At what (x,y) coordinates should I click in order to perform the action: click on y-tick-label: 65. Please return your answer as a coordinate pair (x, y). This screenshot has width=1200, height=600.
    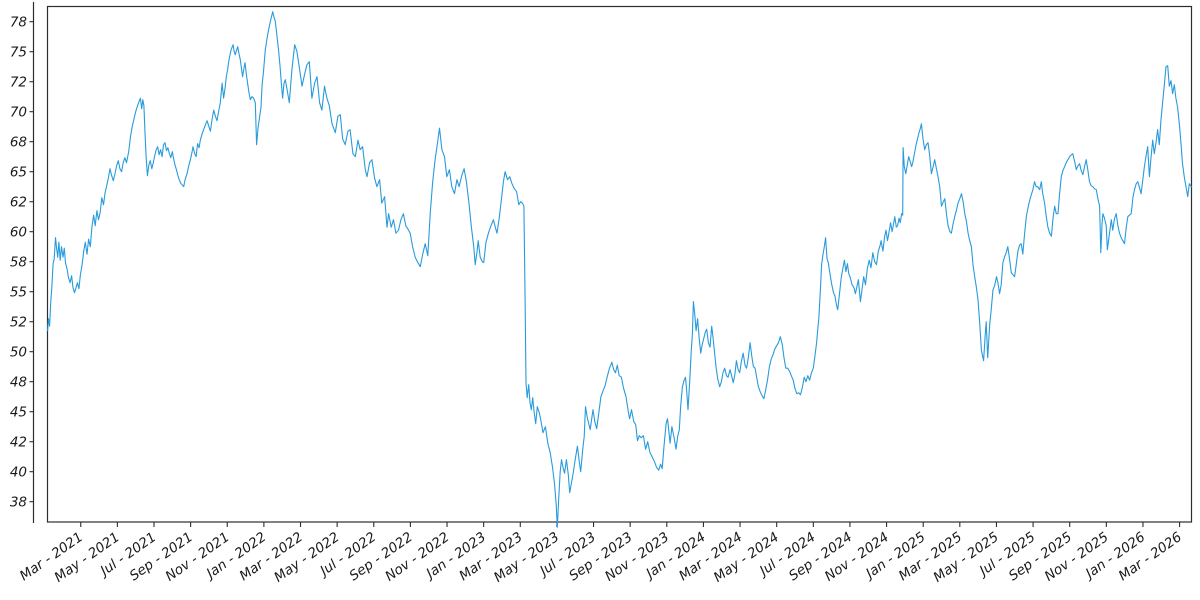
    Looking at the image, I should click on (18, 172).